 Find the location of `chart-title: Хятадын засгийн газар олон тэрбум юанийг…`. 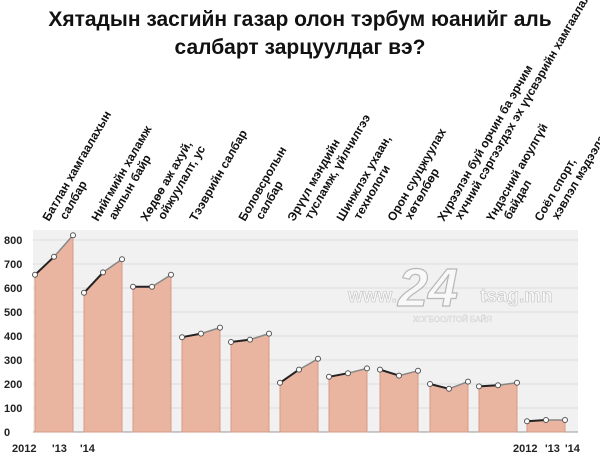

chart-title: Хятадын засгийн газар олон тэрбум юанийг… is located at coordinates (300, 34).